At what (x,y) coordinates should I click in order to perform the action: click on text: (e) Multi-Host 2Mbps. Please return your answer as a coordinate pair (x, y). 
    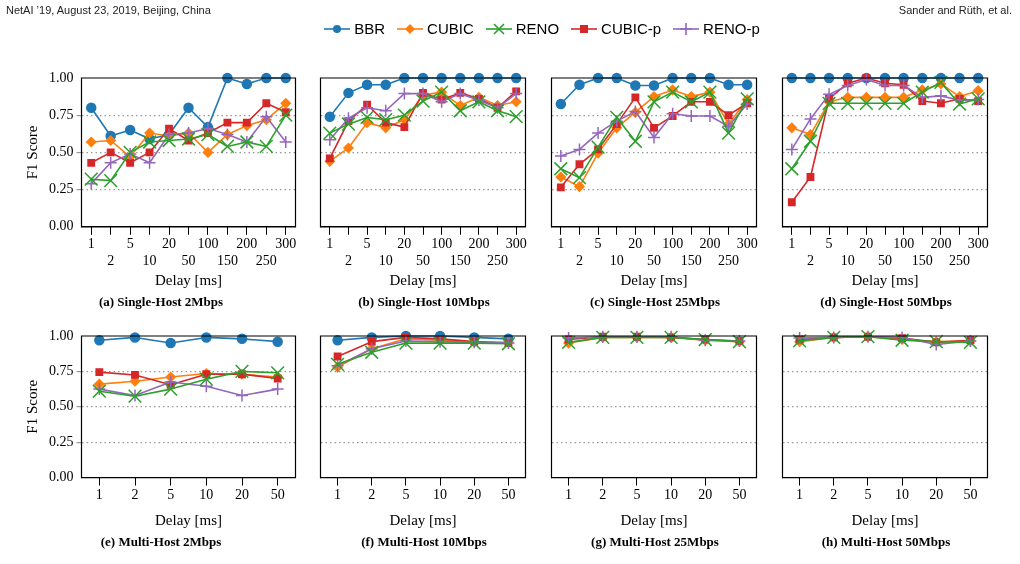
    Looking at the image, I should click on (161, 541).